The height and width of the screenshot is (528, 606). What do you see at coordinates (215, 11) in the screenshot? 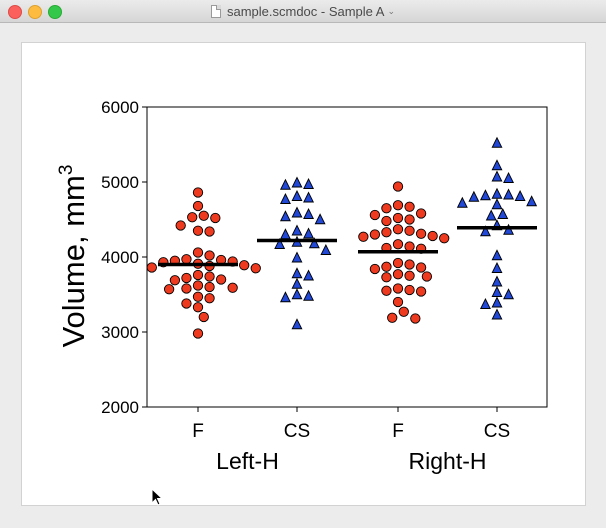
I see `document-icon` at bounding box center [215, 11].